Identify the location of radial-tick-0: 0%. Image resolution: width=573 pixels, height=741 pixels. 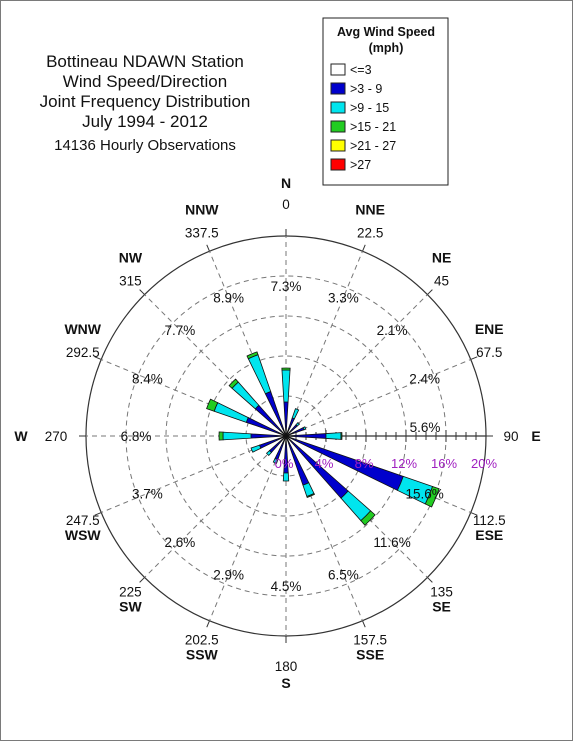
(284, 463).